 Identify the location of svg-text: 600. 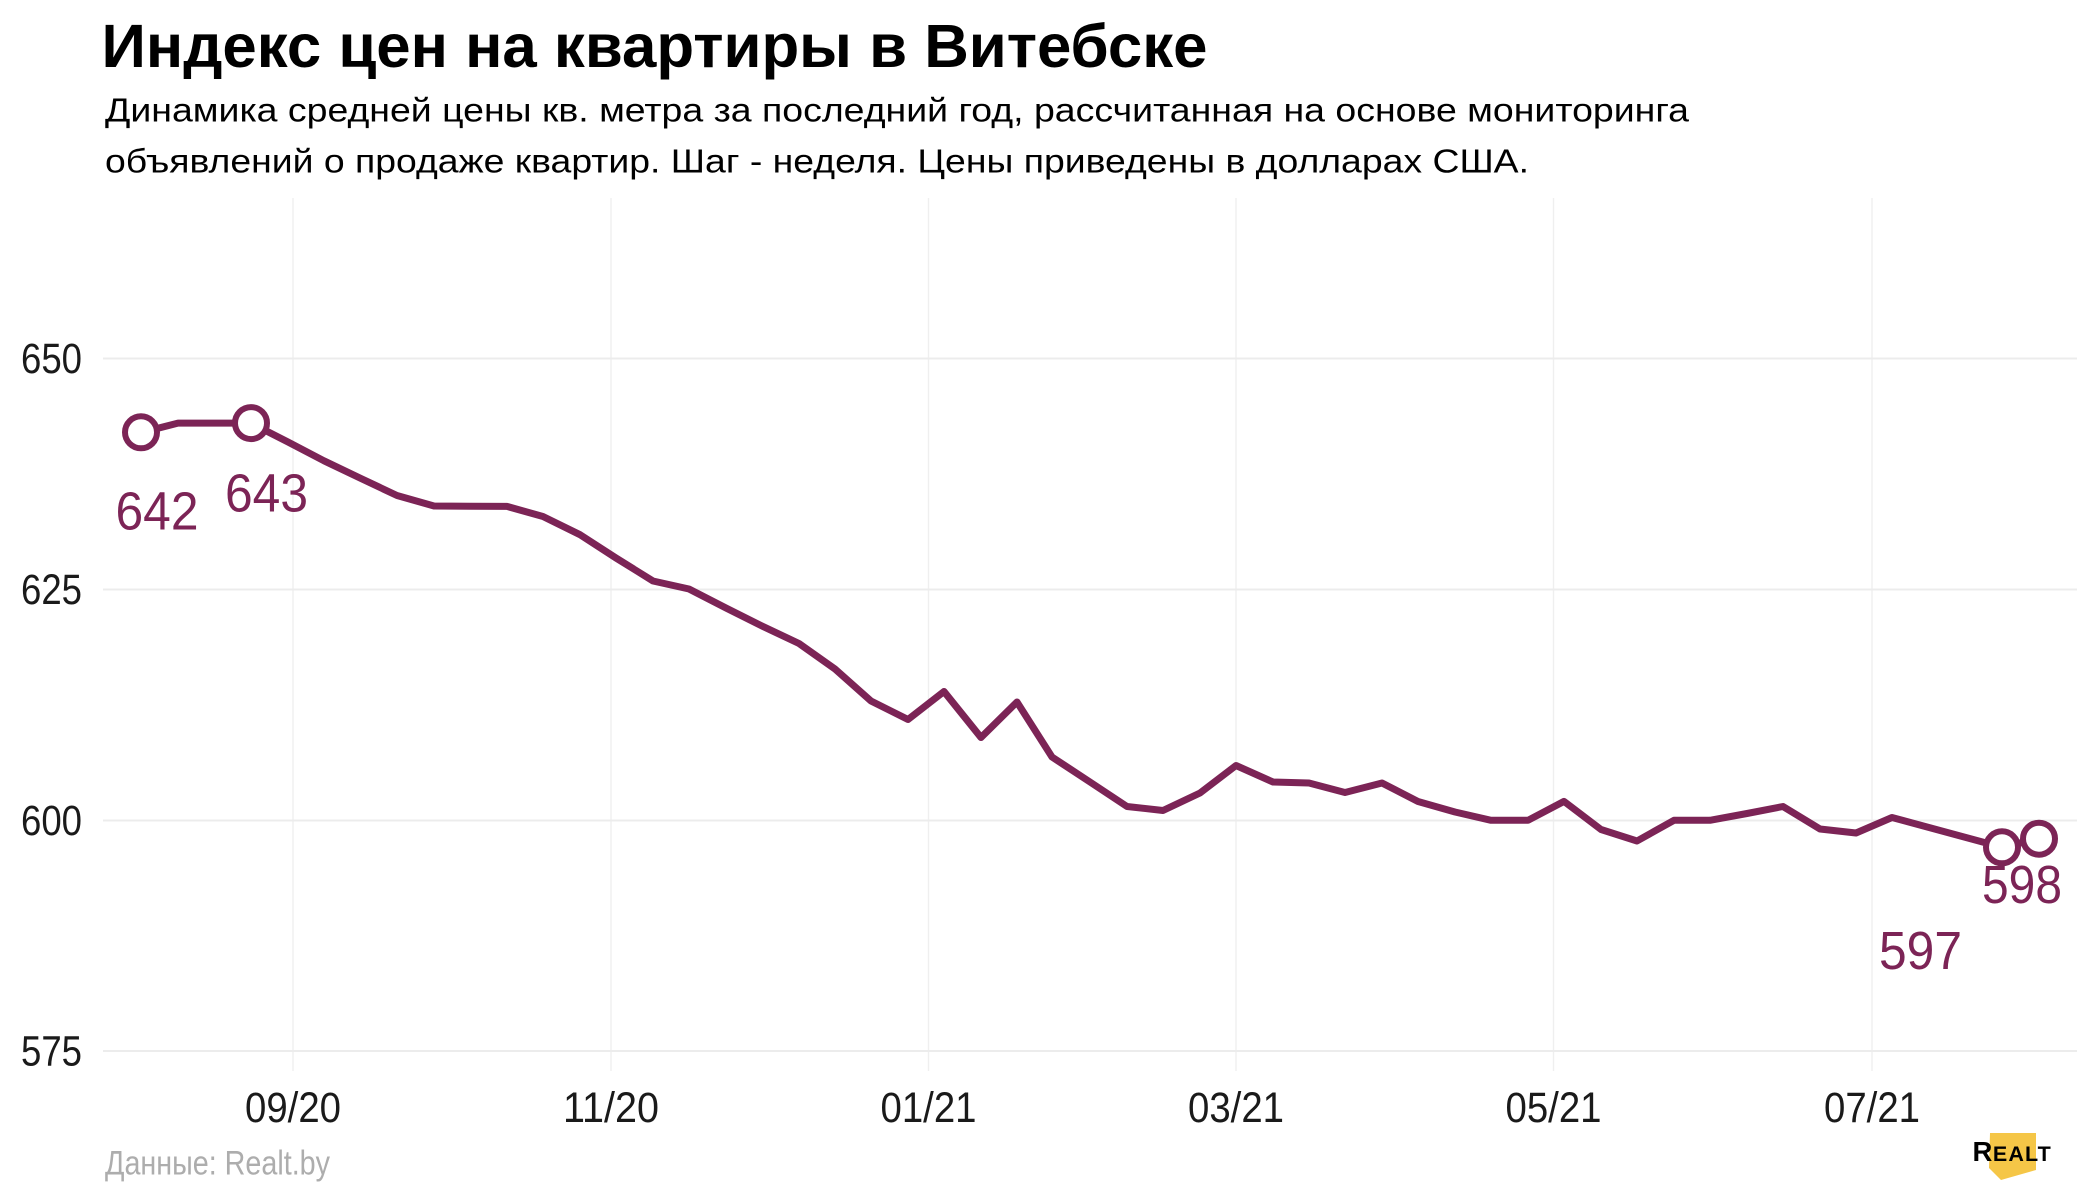
(51, 821).